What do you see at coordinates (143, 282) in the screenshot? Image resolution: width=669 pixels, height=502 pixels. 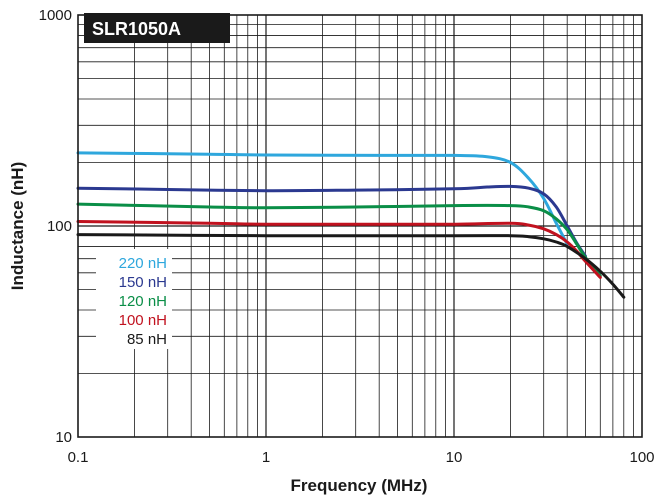 I see `legend-entry: 150 nH` at bounding box center [143, 282].